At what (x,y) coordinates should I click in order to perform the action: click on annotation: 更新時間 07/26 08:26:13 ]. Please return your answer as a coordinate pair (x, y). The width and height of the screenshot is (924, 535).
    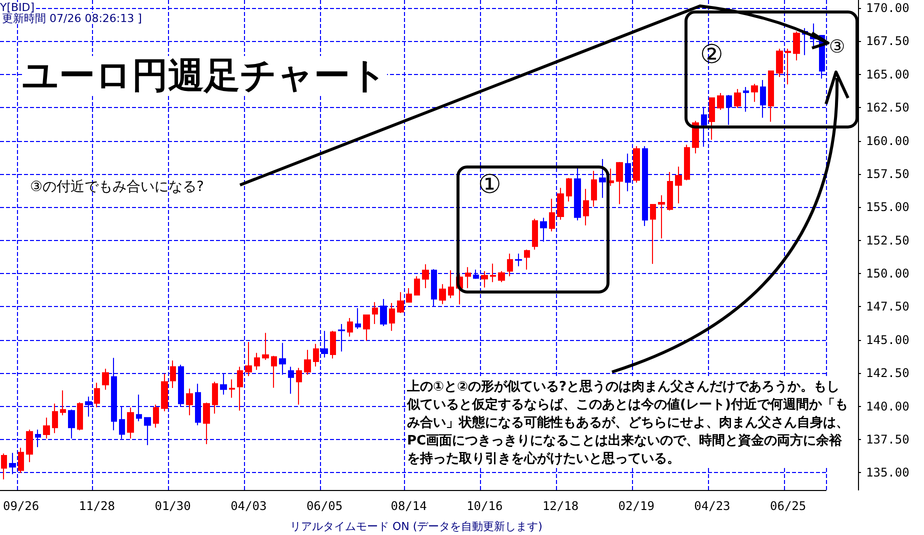
    Looking at the image, I should click on (72, 18).